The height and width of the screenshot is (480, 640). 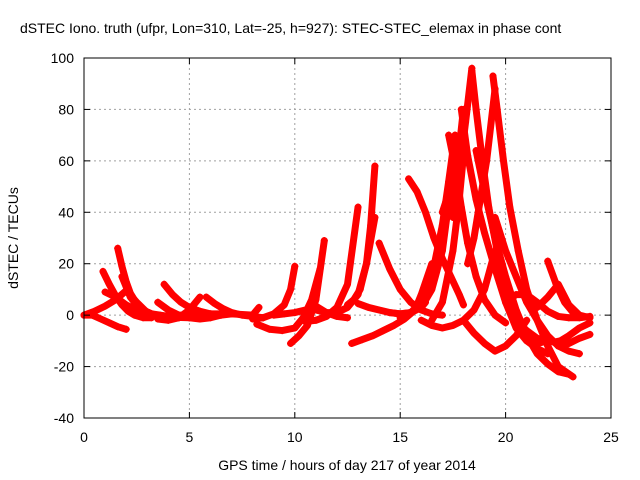 I want to click on y-tick-label: -40, so click(x=64, y=418).